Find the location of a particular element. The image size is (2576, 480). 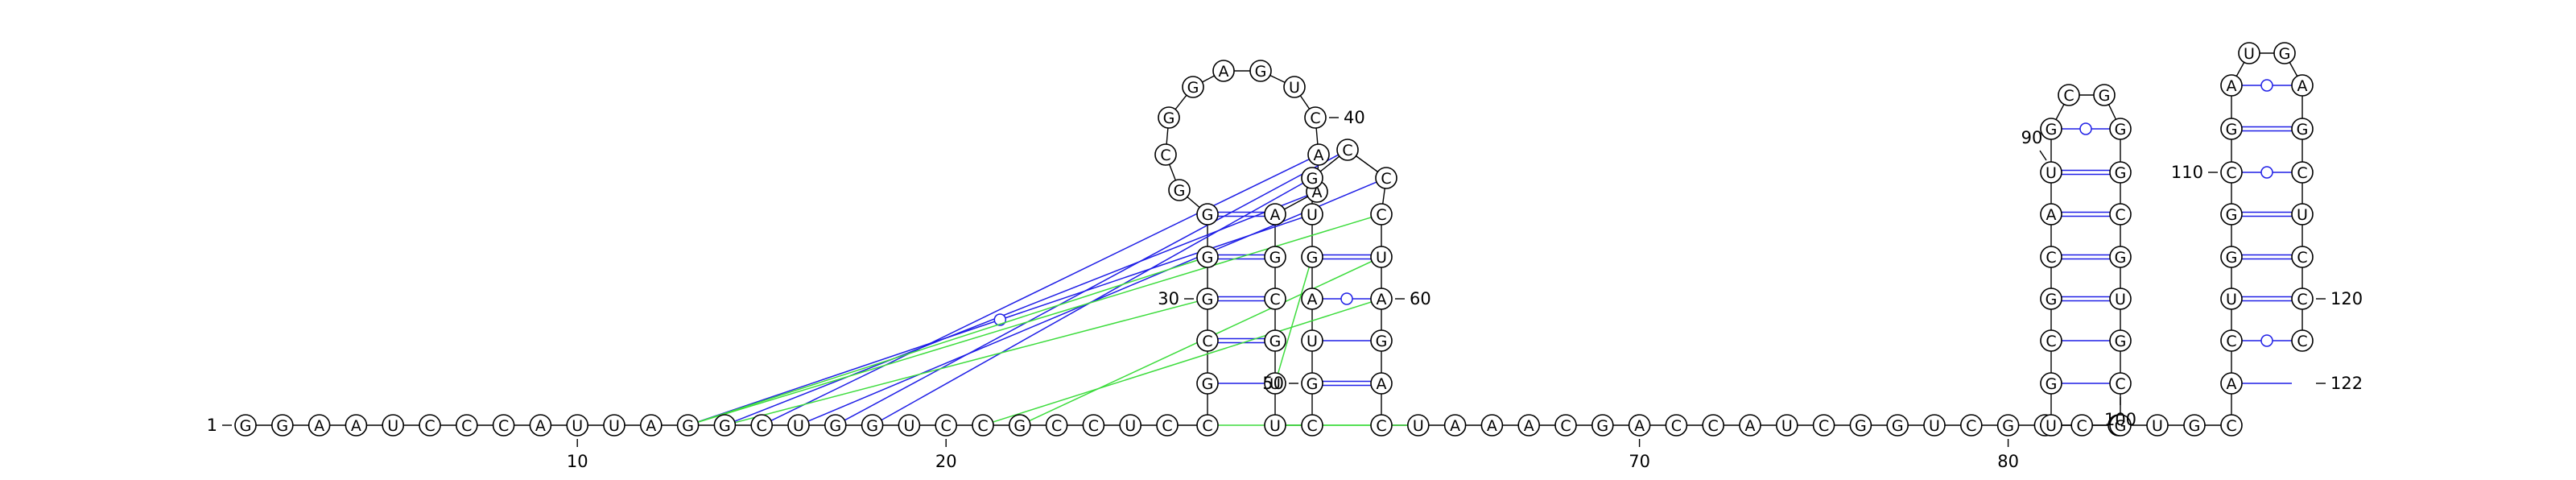

pseudoknot-pair is located at coordinates (1034, 320).